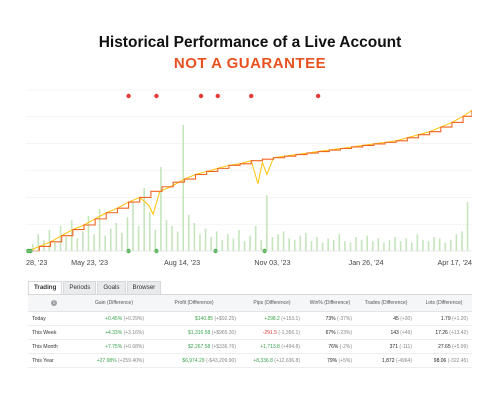  Describe the element at coordinates (106, 360) in the screenshot. I see `cell-value: +27.98%` at that location.